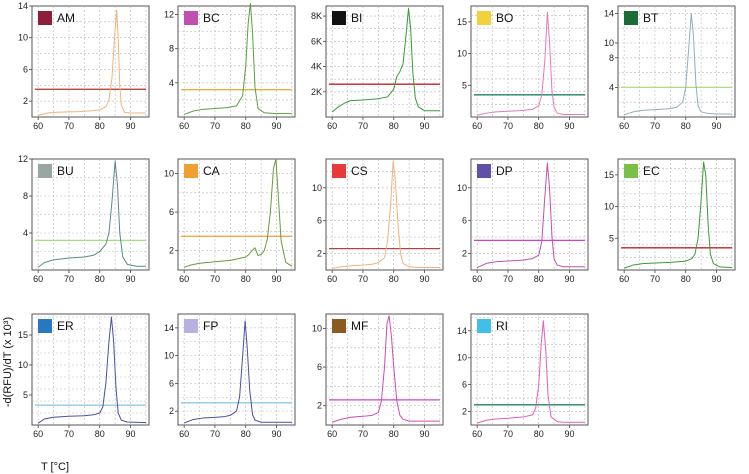  Describe the element at coordinates (210, 326) in the screenshot. I see `panel-label: FP` at that location.